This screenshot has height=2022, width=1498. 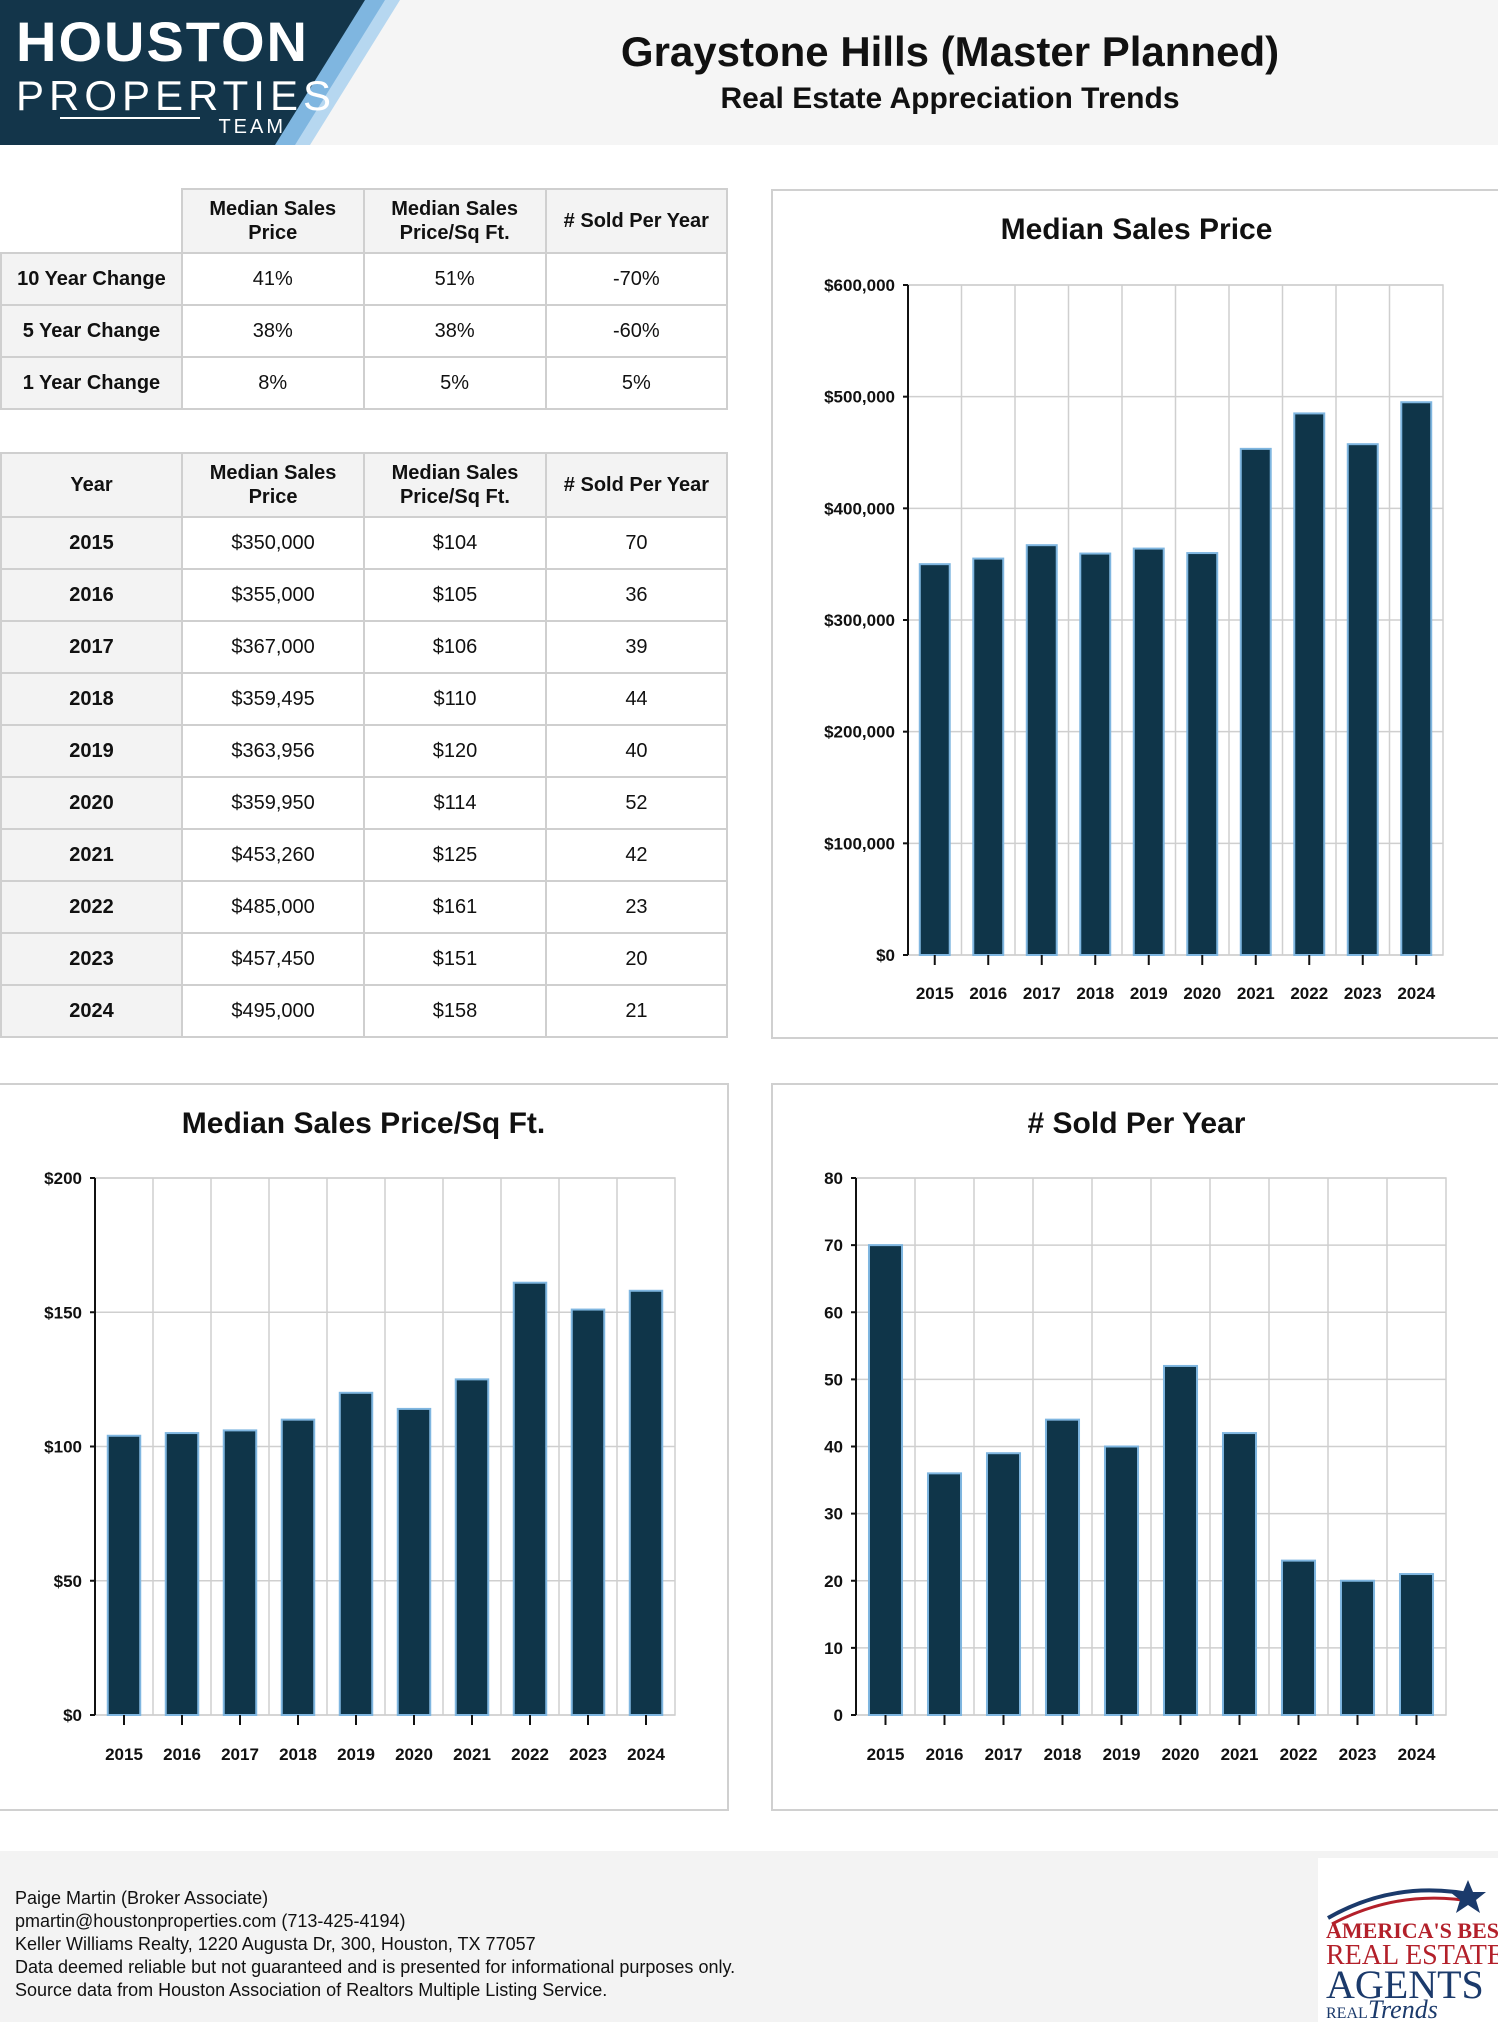 What do you see at coordinates (1403, 2008) in the screenshot?
I see `badge-line-5: Trends` at bounding box center [1403, 2008].